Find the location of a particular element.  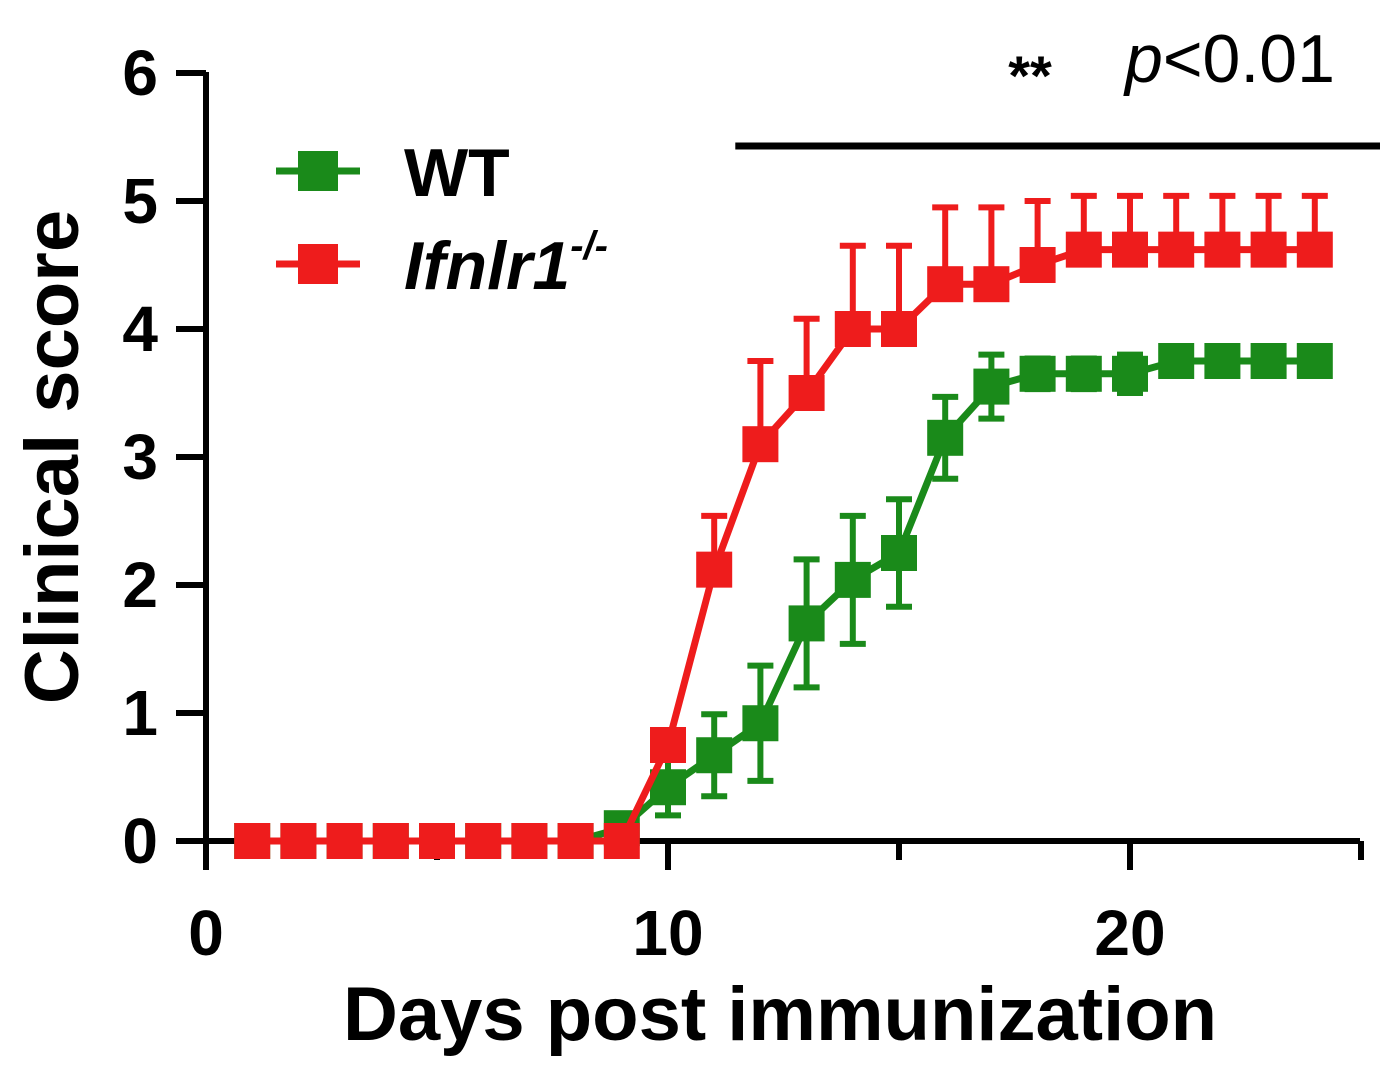

y-ticks: 0 1 2 3 4 5 6 is located at coordinates (164, 457).